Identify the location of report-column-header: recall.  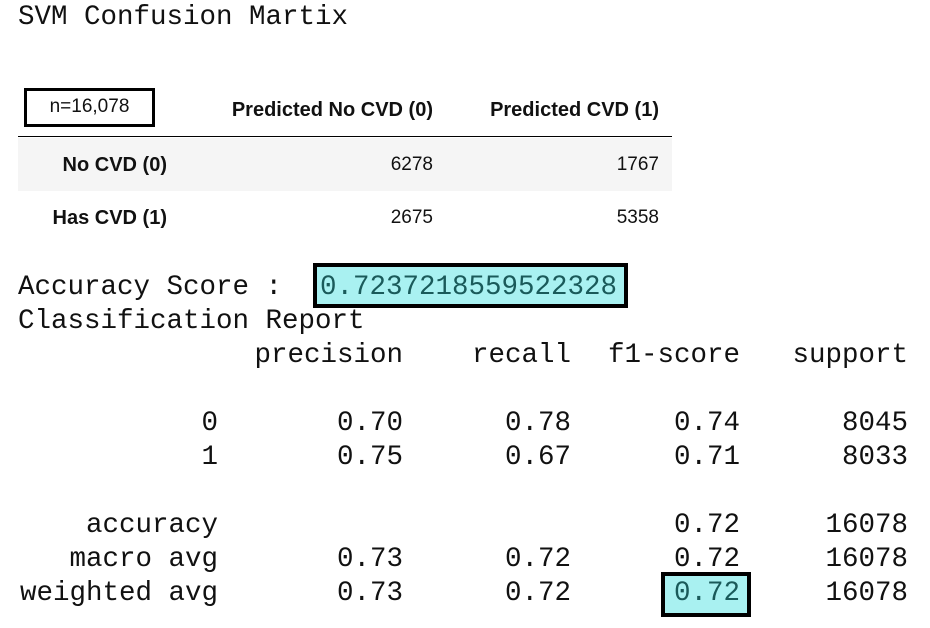
(521, 355).